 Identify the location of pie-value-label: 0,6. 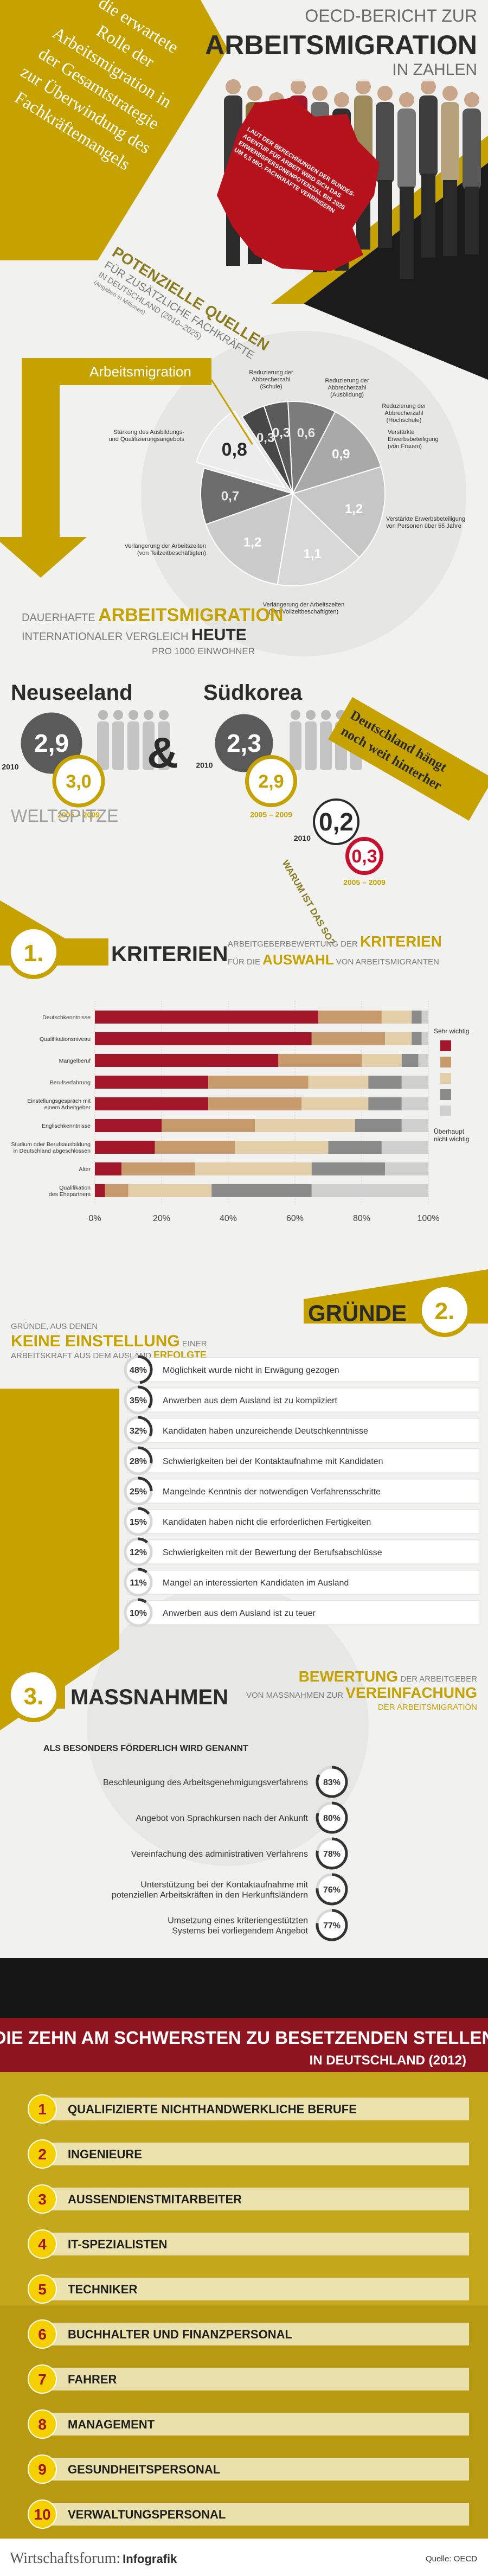
(306, 433).